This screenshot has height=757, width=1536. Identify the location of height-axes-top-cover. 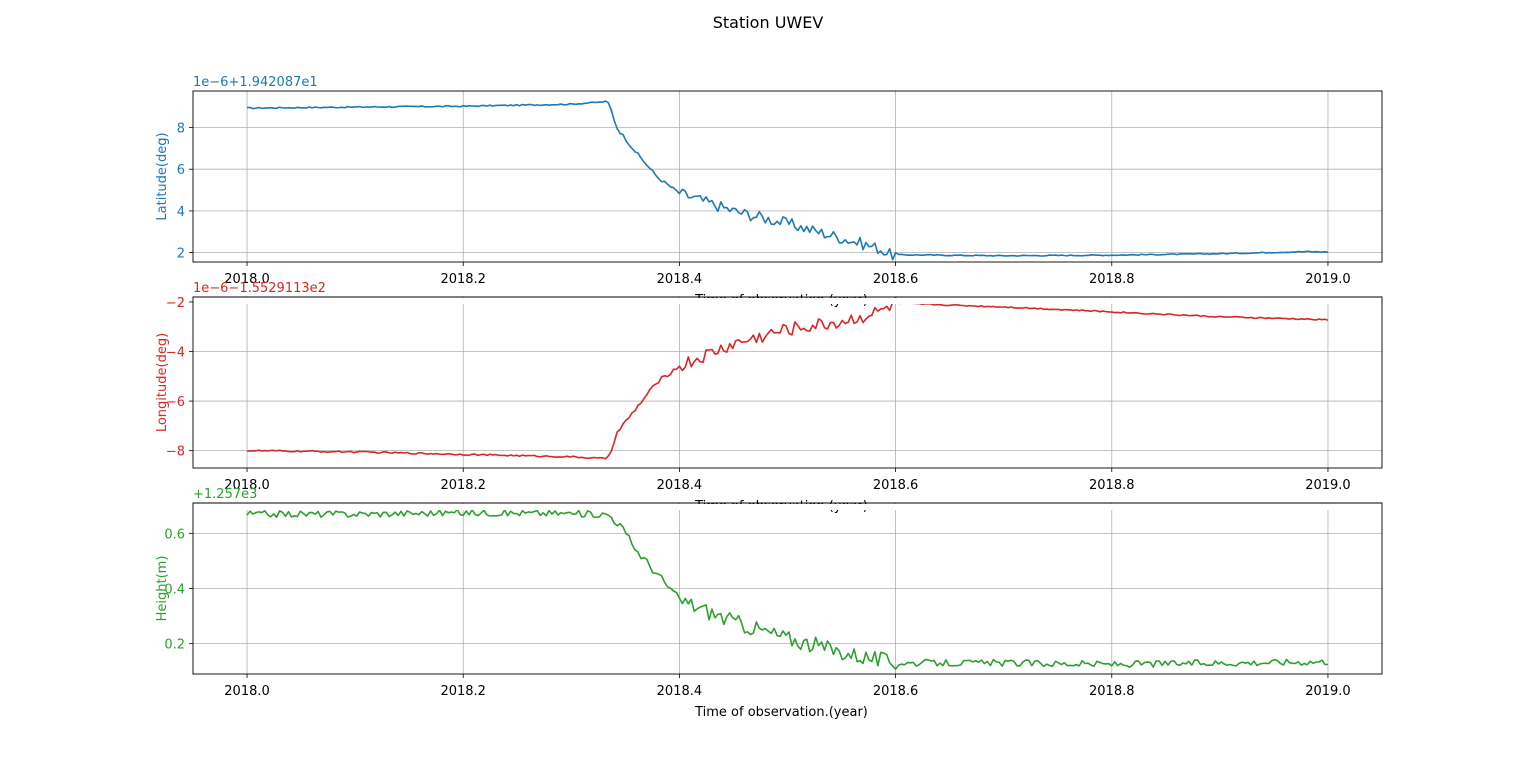
(787, 507).